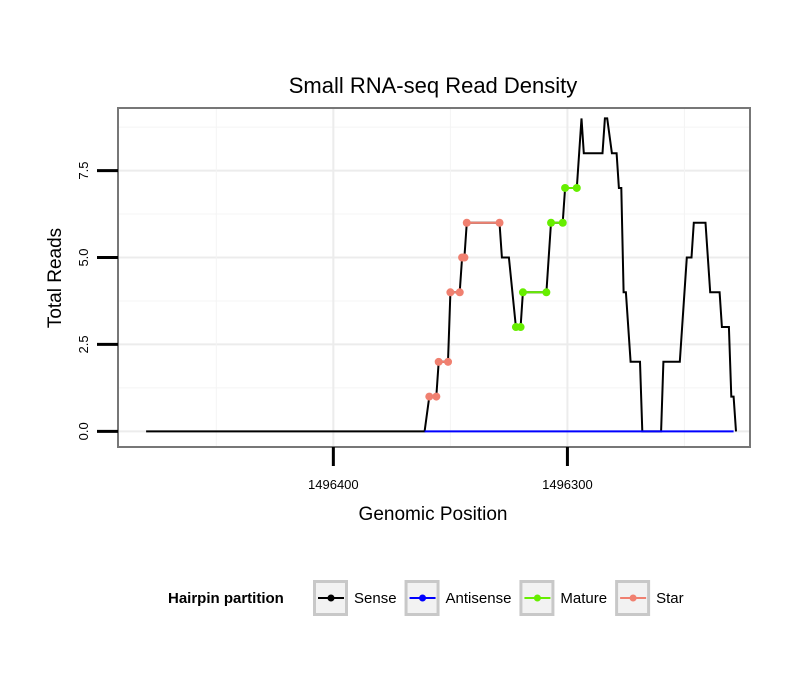 This screenshot has width=810, height=690. What do you see at coordinates (433, 514) in the screenshot?
I see `x-axis-title: Genomic Position` at bounding box center [433, 514].